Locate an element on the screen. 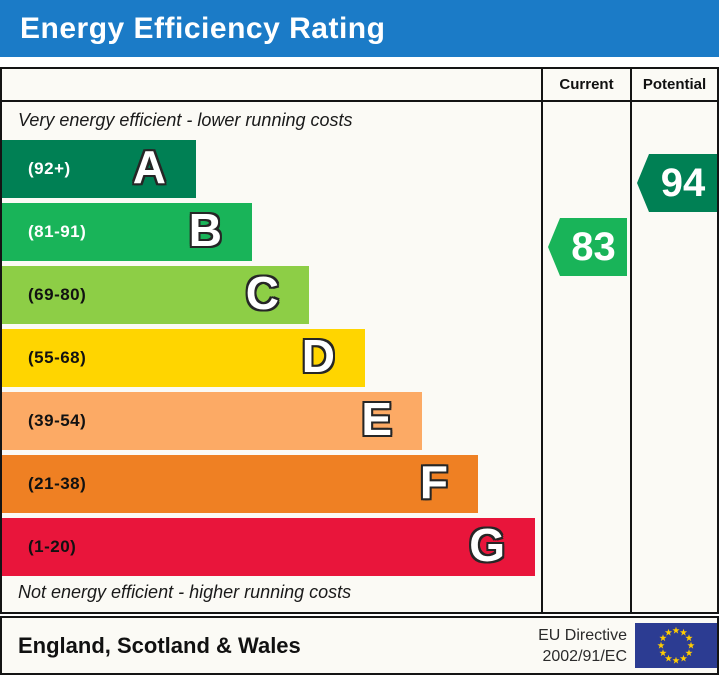 Image resolution: width=719 pixels, height=675 pixels. band-c: (69-80) C is located at coordinates (155, 295).